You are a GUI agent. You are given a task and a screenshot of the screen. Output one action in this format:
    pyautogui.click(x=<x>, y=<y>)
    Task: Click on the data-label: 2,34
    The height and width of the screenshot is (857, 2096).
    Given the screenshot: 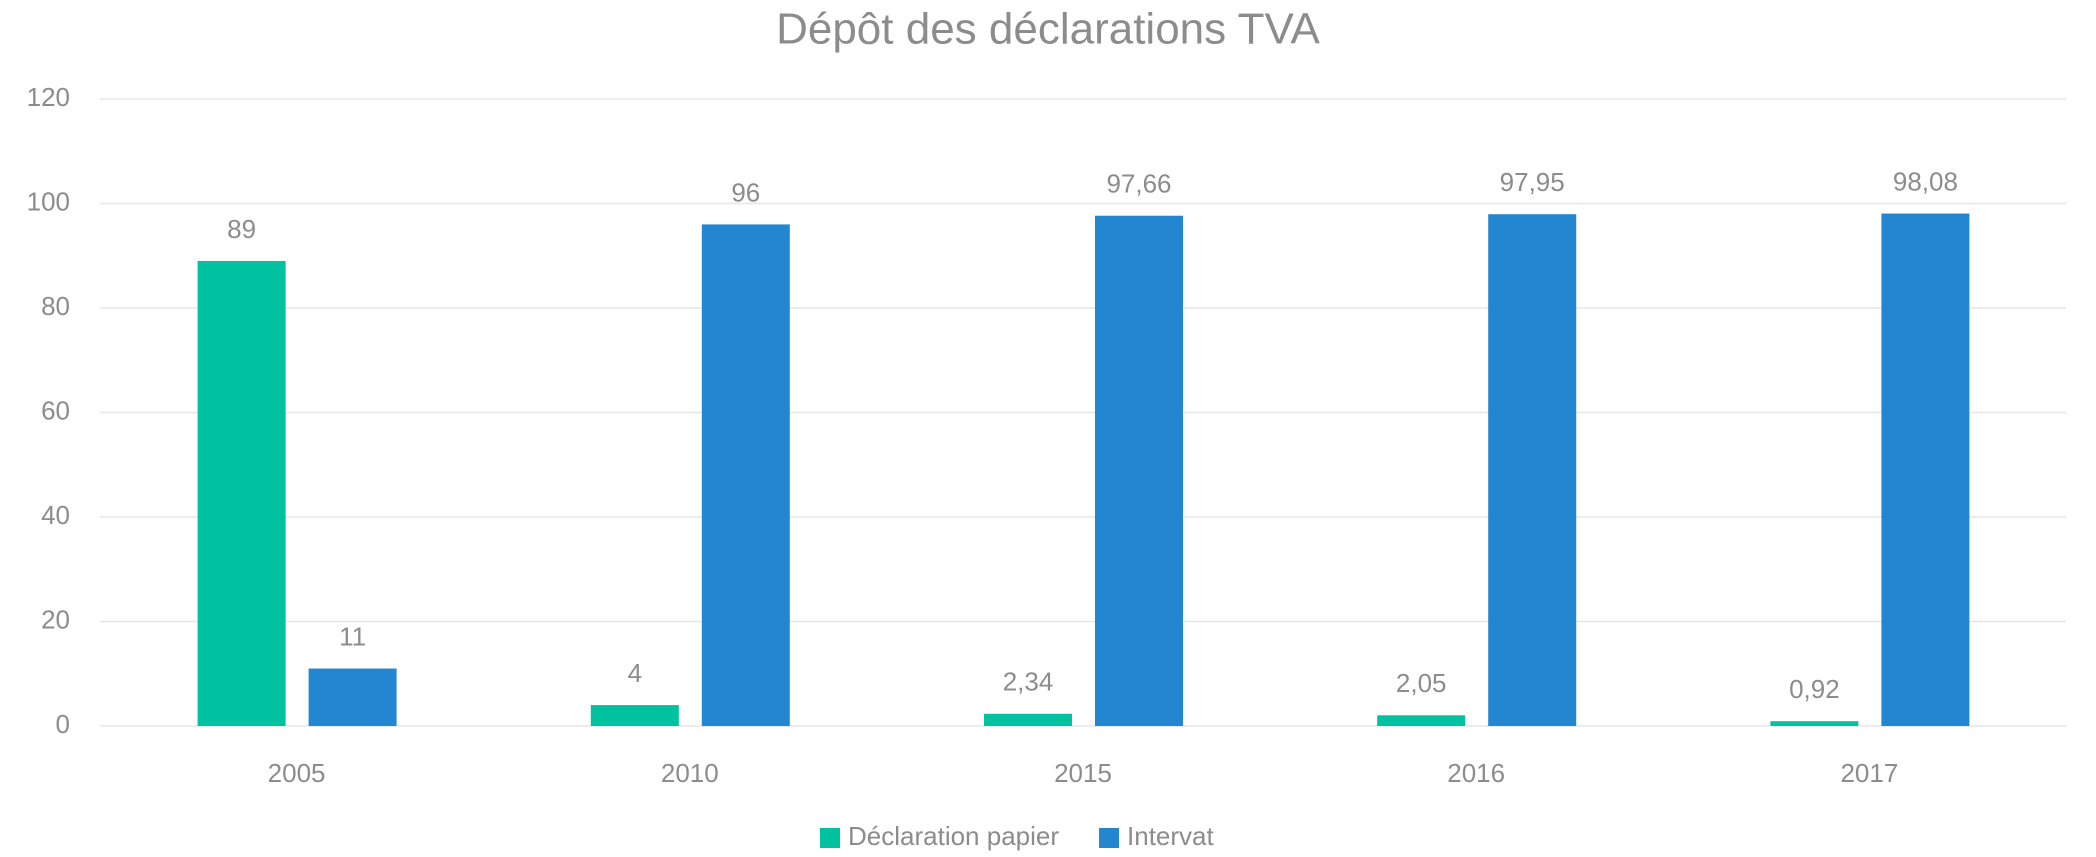 What is the action you would take?
    pyautogui.click(x=1028, y=682)
    